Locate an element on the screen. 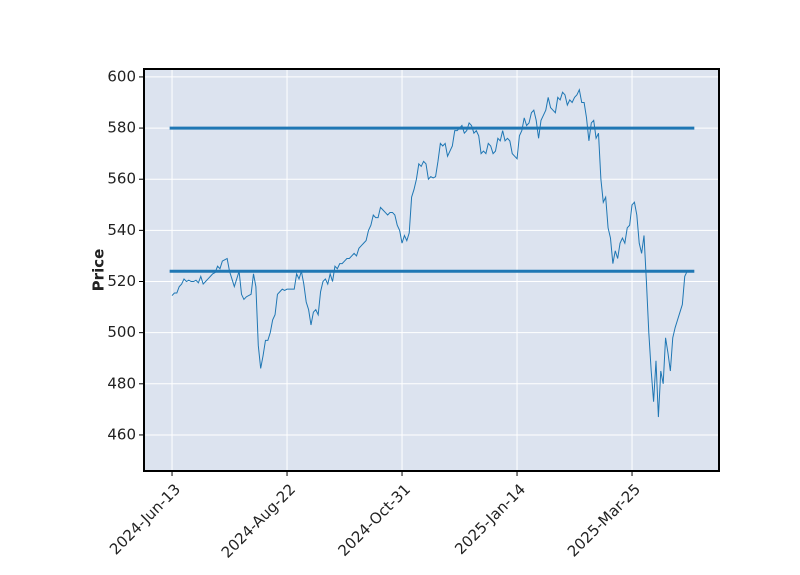 This screenshot has height=575, width=800. x-tick-label: 2025-Jan-14 is located at coordinates (490, 519).